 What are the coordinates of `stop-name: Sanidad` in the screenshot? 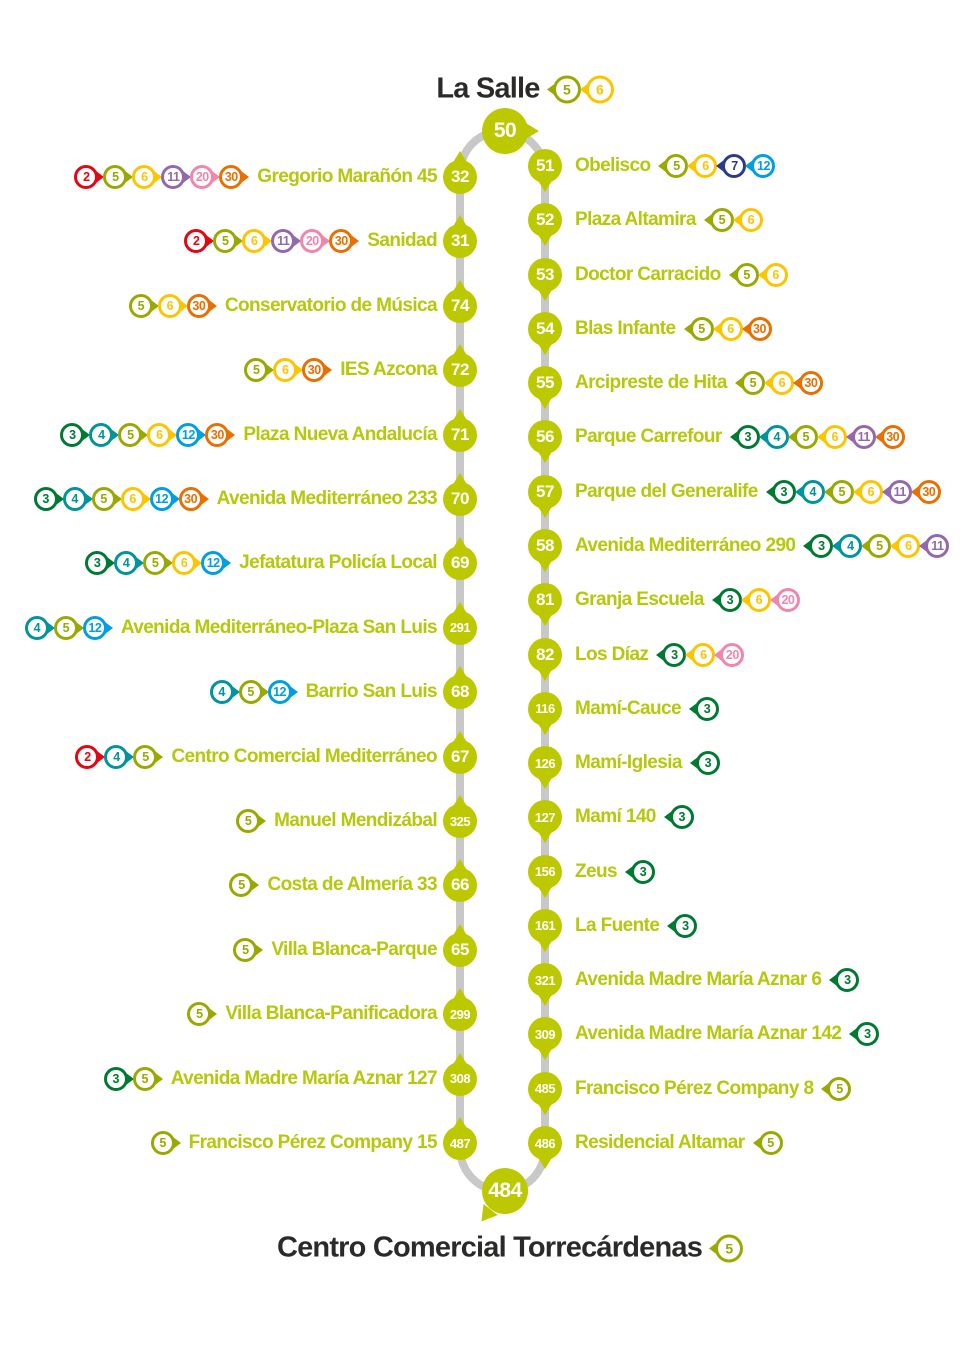 It's located at (402, 241).